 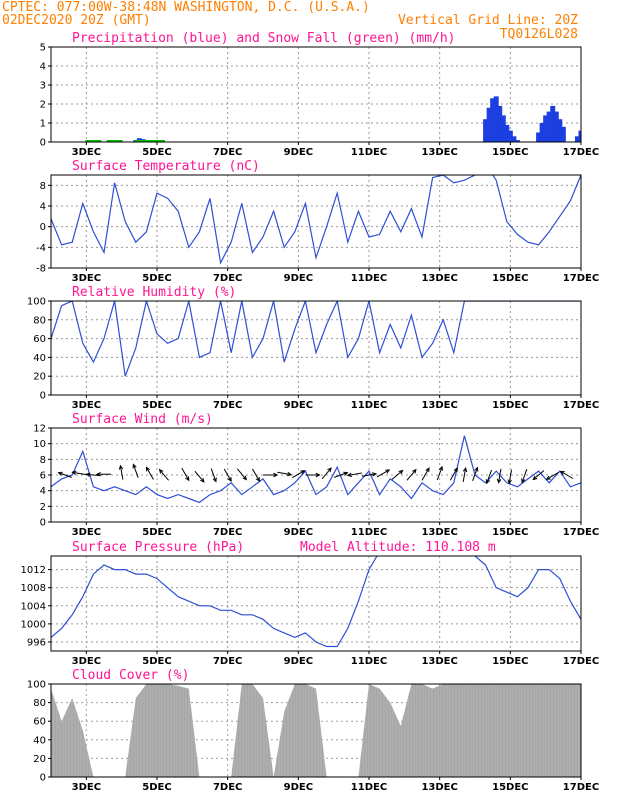 What do you see at coordinates (39, 429) in the screenshot?
I see `y-tick-label: 12` at bounding box center [39, 429].